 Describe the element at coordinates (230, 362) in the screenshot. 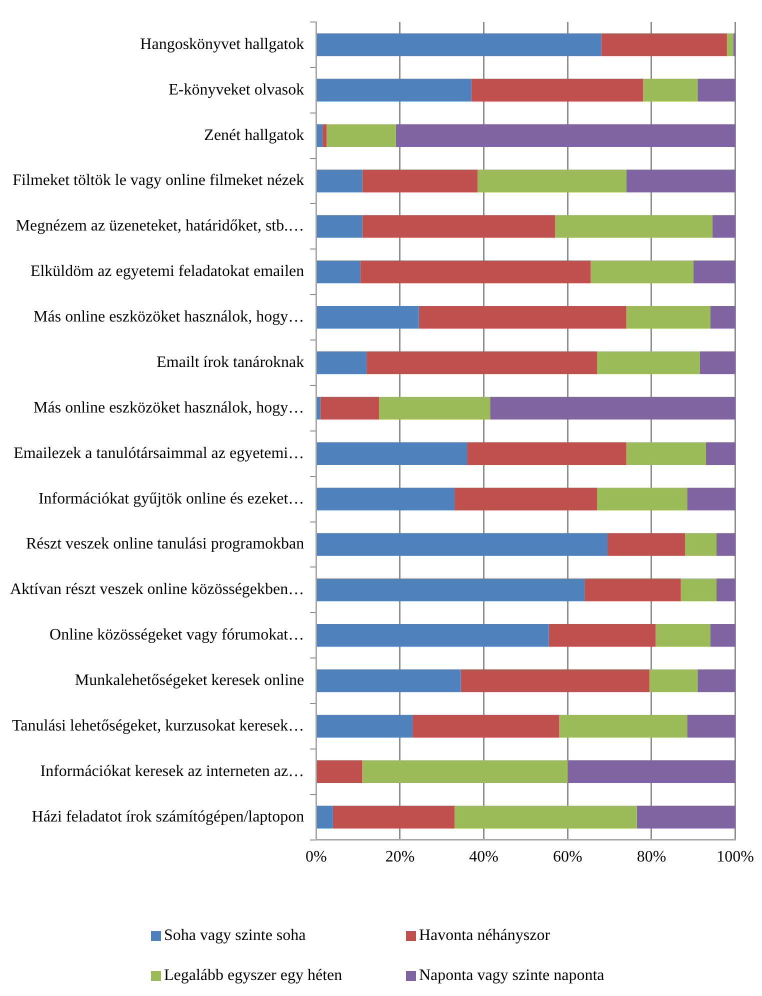

I see `y-tick-label: Emailt írok tanároknak` at that location.